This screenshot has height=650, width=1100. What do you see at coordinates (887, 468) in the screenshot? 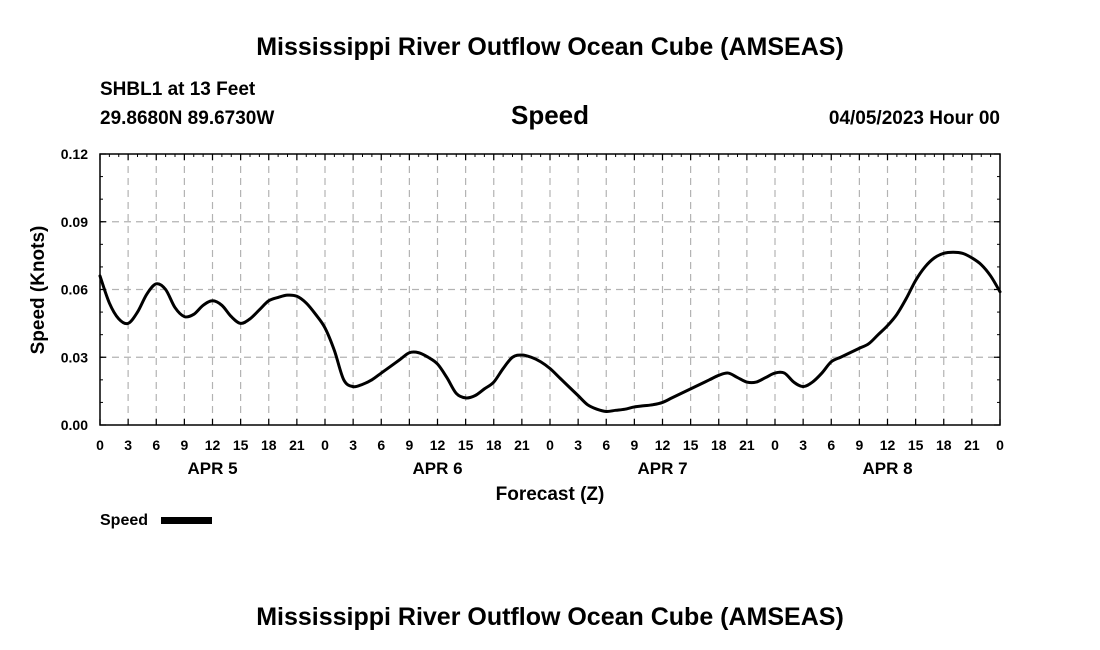
I see `day-label: APR 8` at bounding box center [887, 468].